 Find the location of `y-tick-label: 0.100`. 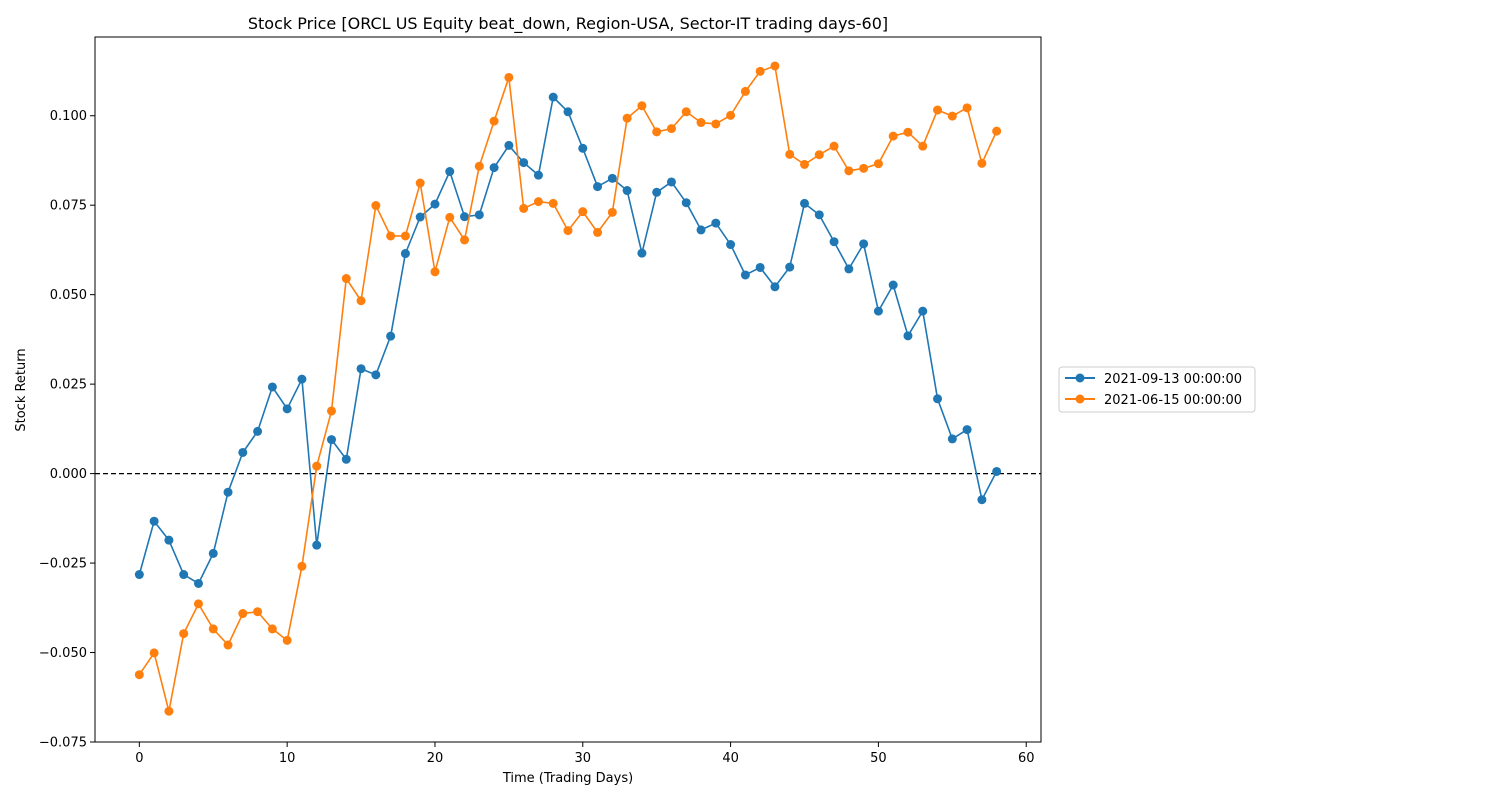

y-tick-label: 0.100 is located at coordinates (68, 116).